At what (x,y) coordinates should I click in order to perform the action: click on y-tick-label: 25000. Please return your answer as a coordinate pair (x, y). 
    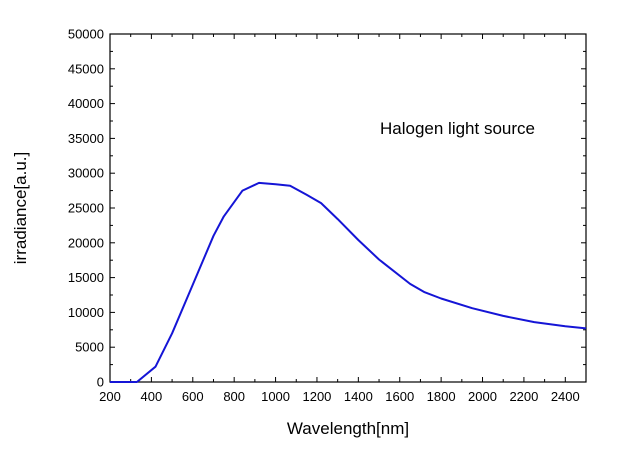
    Looking at the image, I should click on (86, 208).